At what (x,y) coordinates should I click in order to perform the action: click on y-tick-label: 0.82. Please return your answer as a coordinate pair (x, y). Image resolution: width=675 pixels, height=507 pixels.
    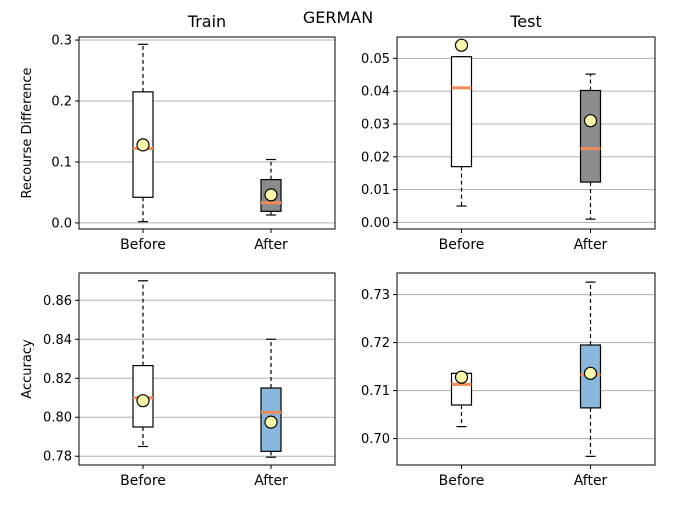
    Looking at the image, I should click on (57, 379).